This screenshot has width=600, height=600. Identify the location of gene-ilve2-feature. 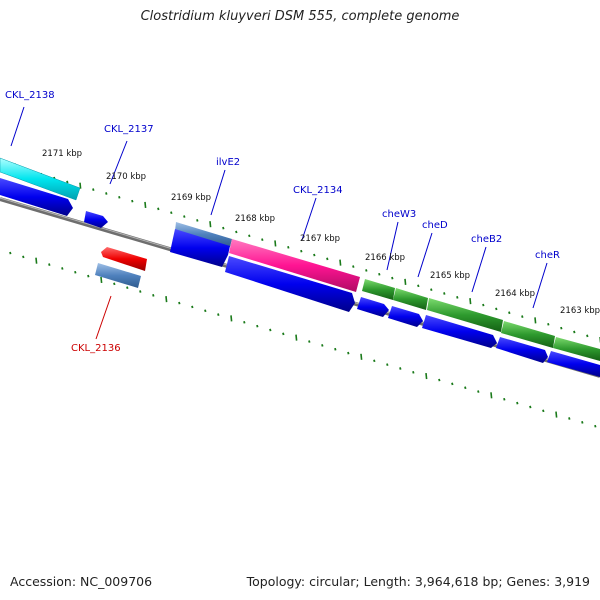
(203, 234).